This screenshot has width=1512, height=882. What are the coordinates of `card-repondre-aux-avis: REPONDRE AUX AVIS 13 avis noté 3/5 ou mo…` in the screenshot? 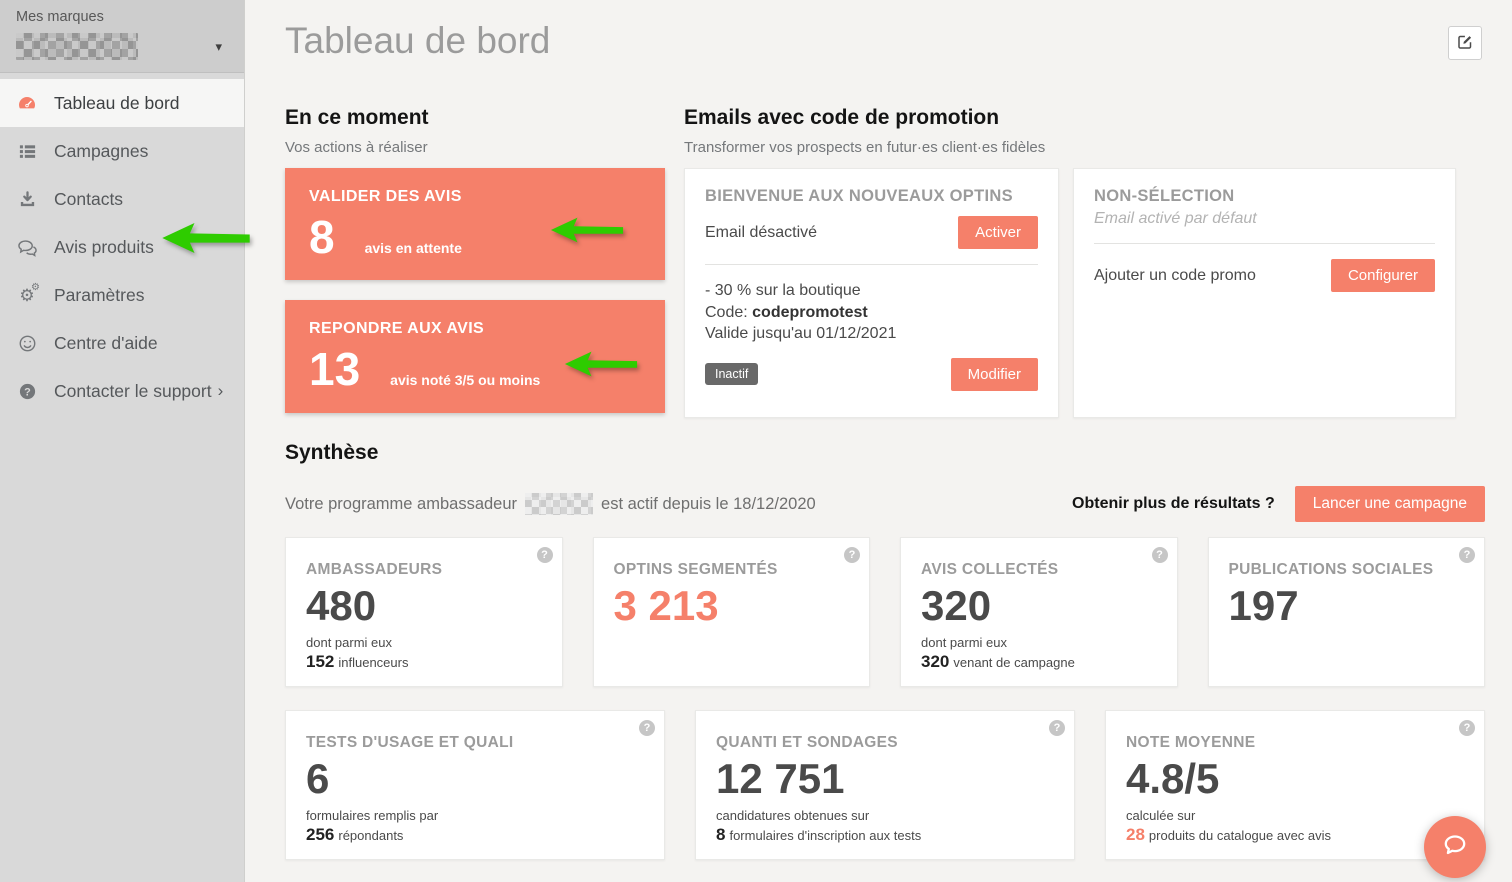 It's located at (475, 356).